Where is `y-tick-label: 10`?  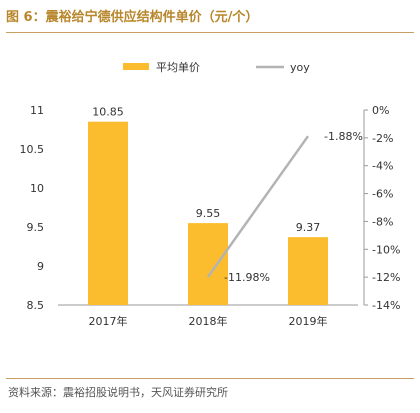
y-tick-label: 10 is located at coordinates (37, 188).